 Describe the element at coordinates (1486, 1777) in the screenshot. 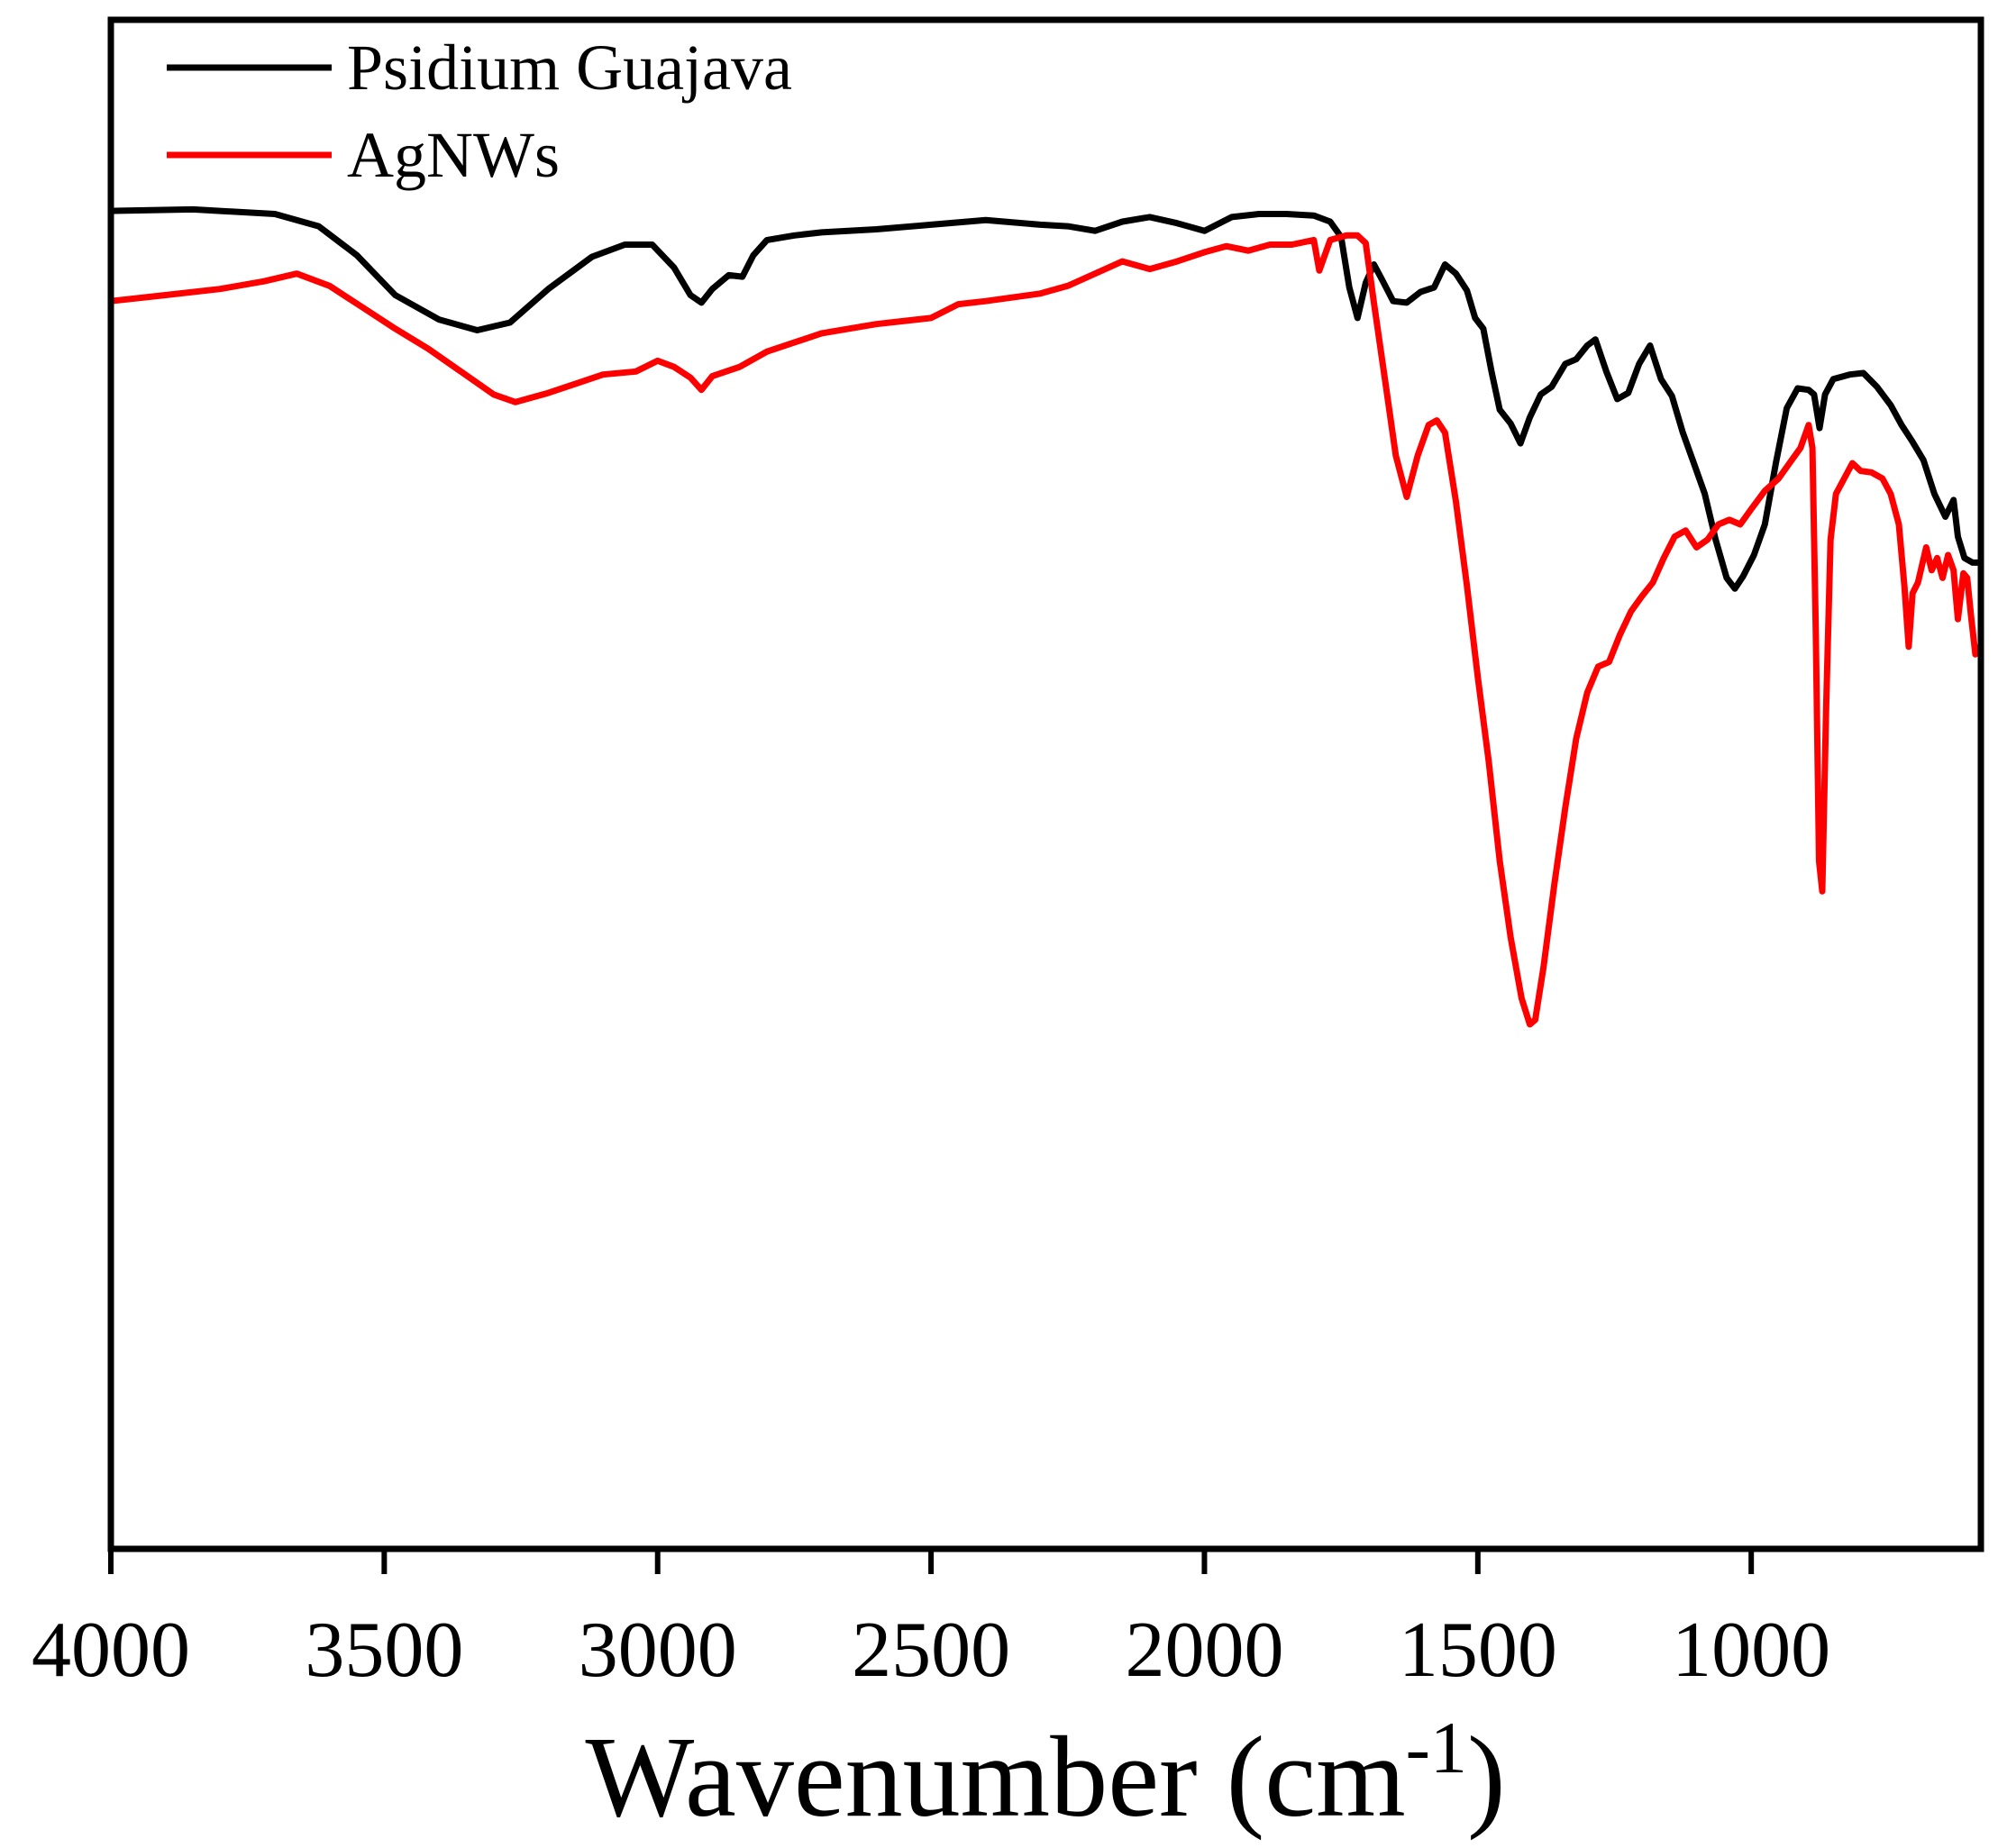

I see `x-axis-title-close: )` at that location.